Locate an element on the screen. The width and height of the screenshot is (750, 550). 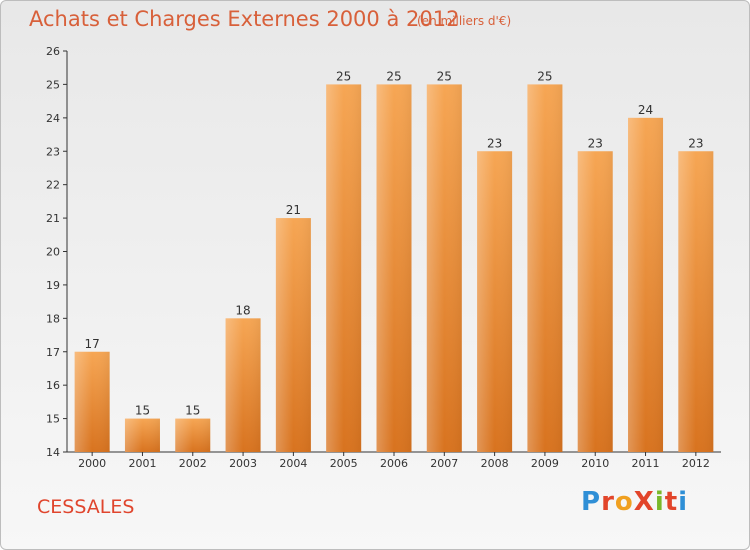
x-tick-label-2006: 2006 is located at coordinates (394, 463).